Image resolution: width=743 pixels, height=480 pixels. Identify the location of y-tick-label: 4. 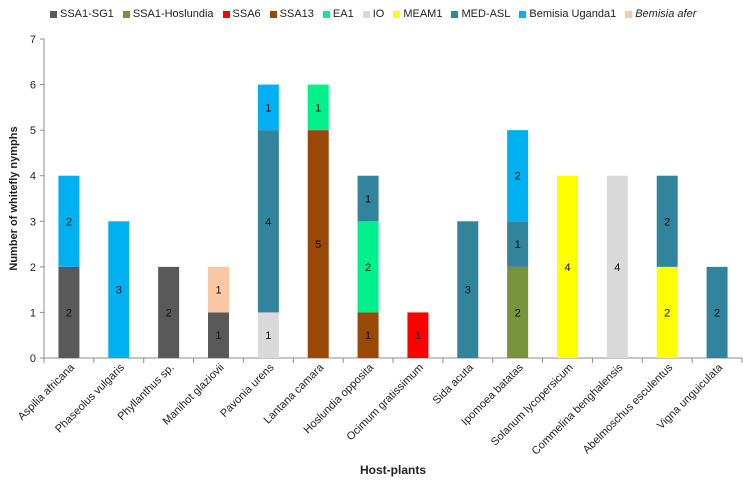
(33, 177).